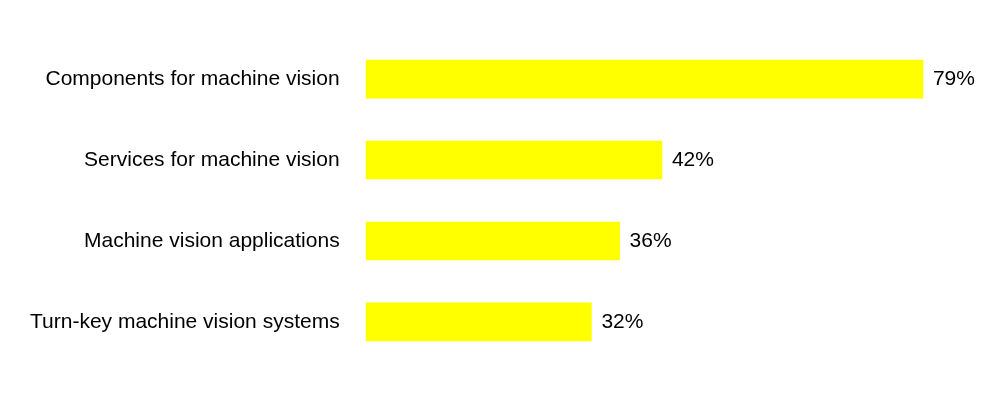 The image size is (1005, 401). What do you see at coordinates (692, 158) in the screenshot?
I see `data-label: 42%` at bounding box center [692, 158].